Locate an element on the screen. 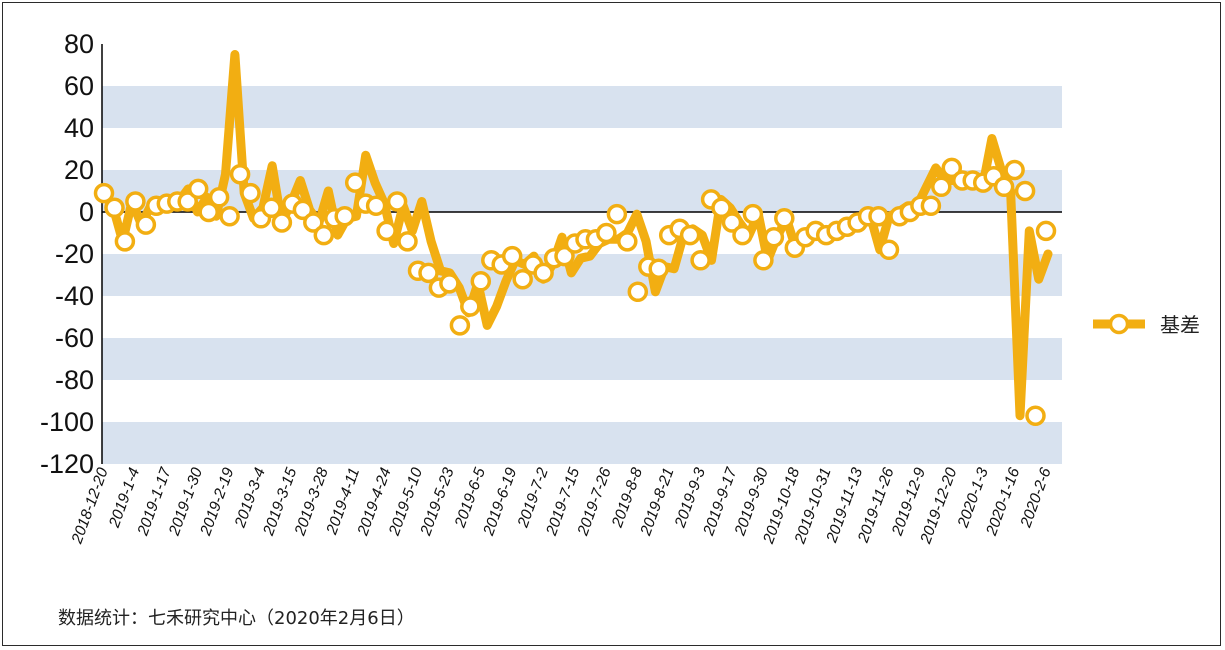 The image size is (1225, 650). y-tick-label: 20 is located at coordinates (79, 170).